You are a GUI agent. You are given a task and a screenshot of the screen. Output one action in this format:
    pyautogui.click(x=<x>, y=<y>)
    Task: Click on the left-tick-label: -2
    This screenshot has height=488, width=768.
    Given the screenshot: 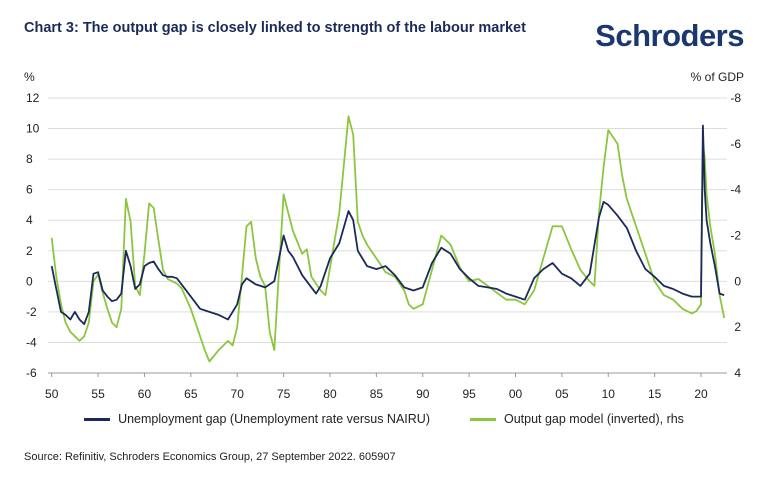 What is the action you would take?
    pyautogui.click(x=31, y=312)
    